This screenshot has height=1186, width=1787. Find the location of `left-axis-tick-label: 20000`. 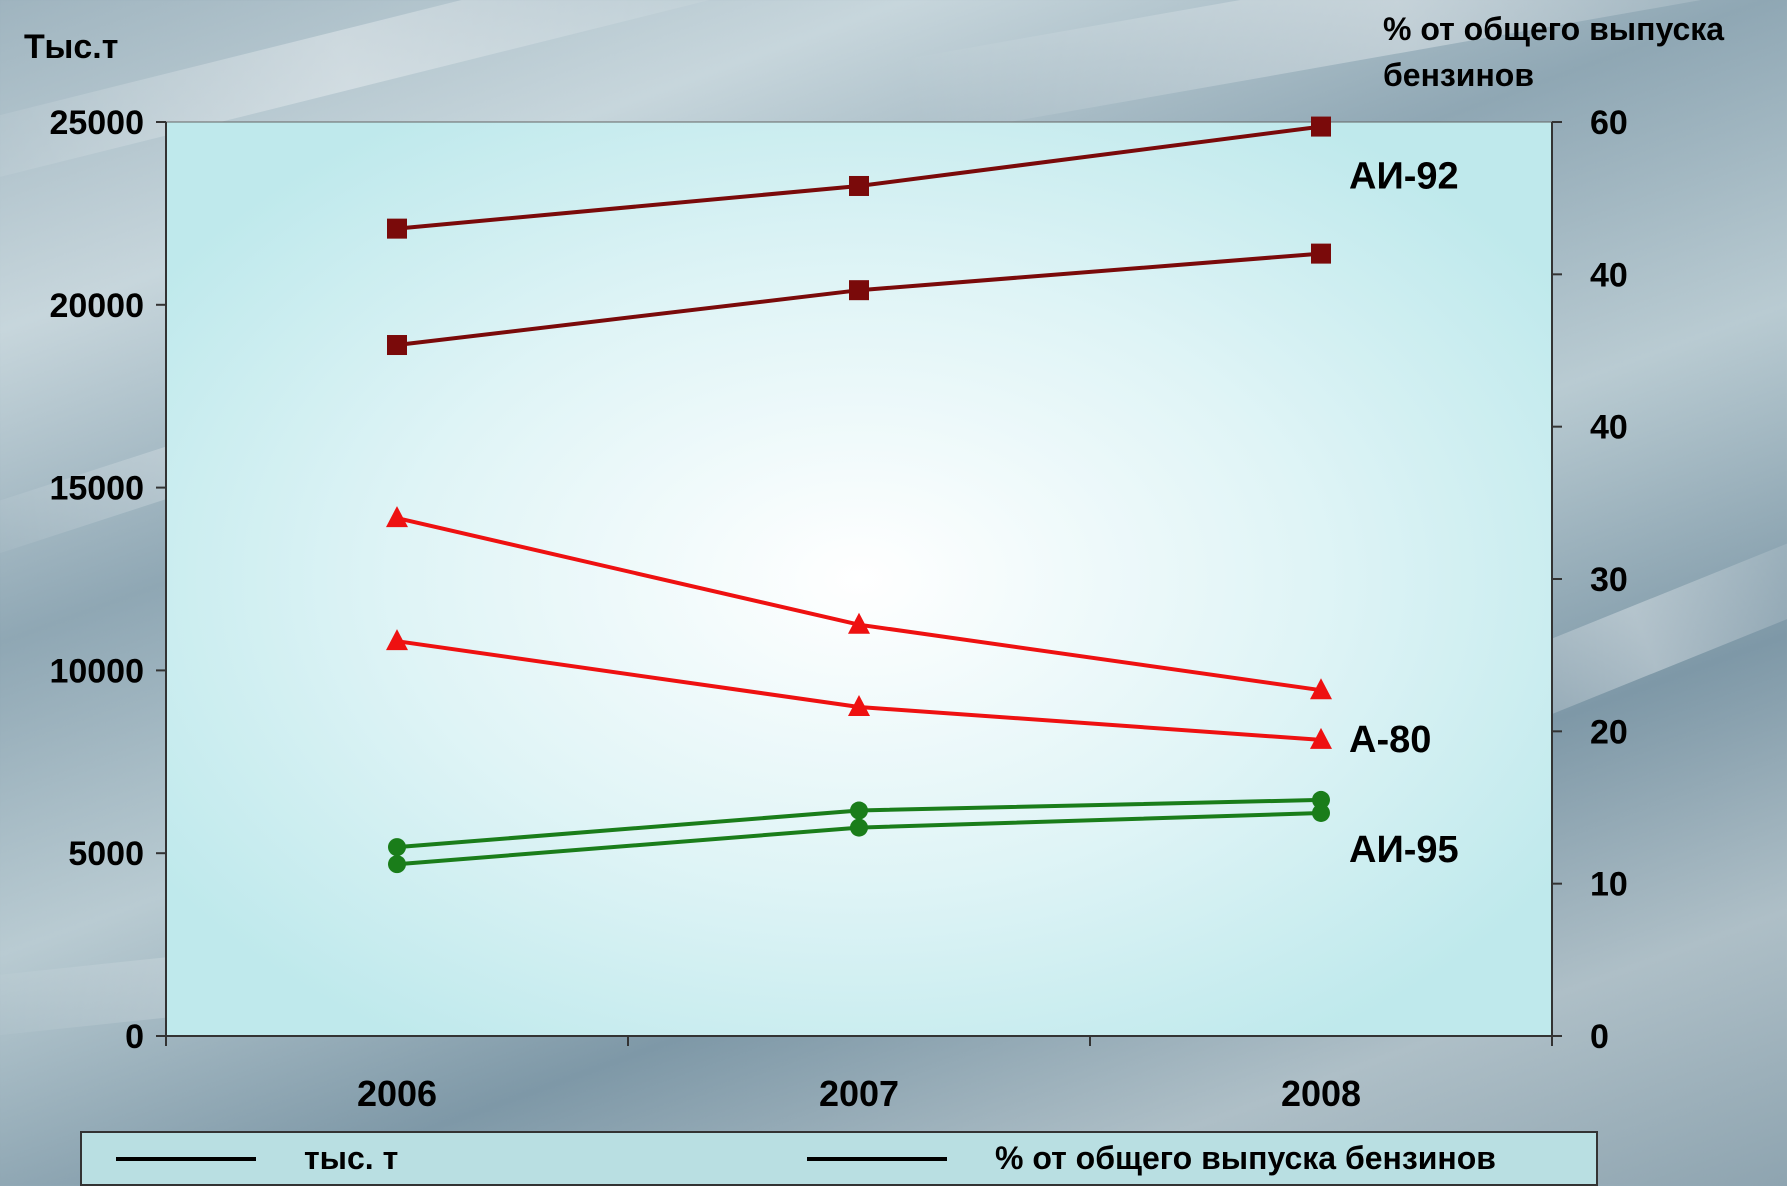

left-axis-tick-label: 20000 is located at coordinates (96, 306).